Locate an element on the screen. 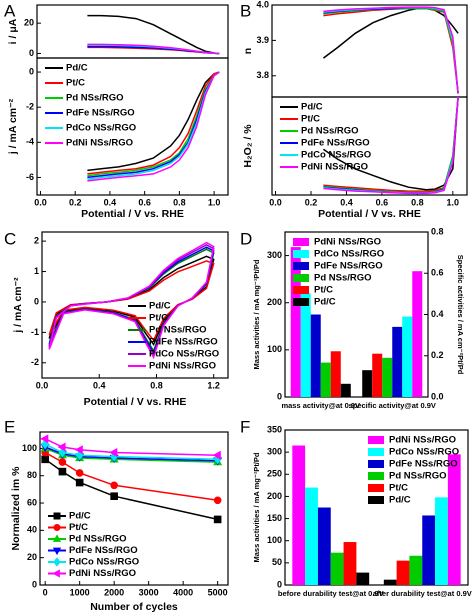 The width and height of the screenshot is (474, 615). panel-label: A is located at coordinates (10, 10).